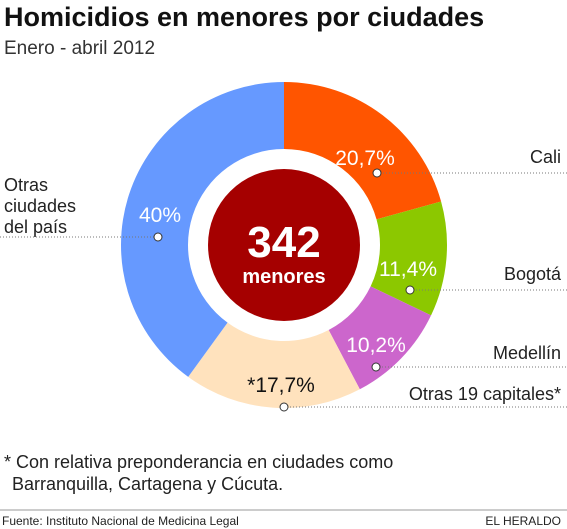 This screenshot has width=567, height=529. I want to click on value-label: 20,7%, so click(365, 158).